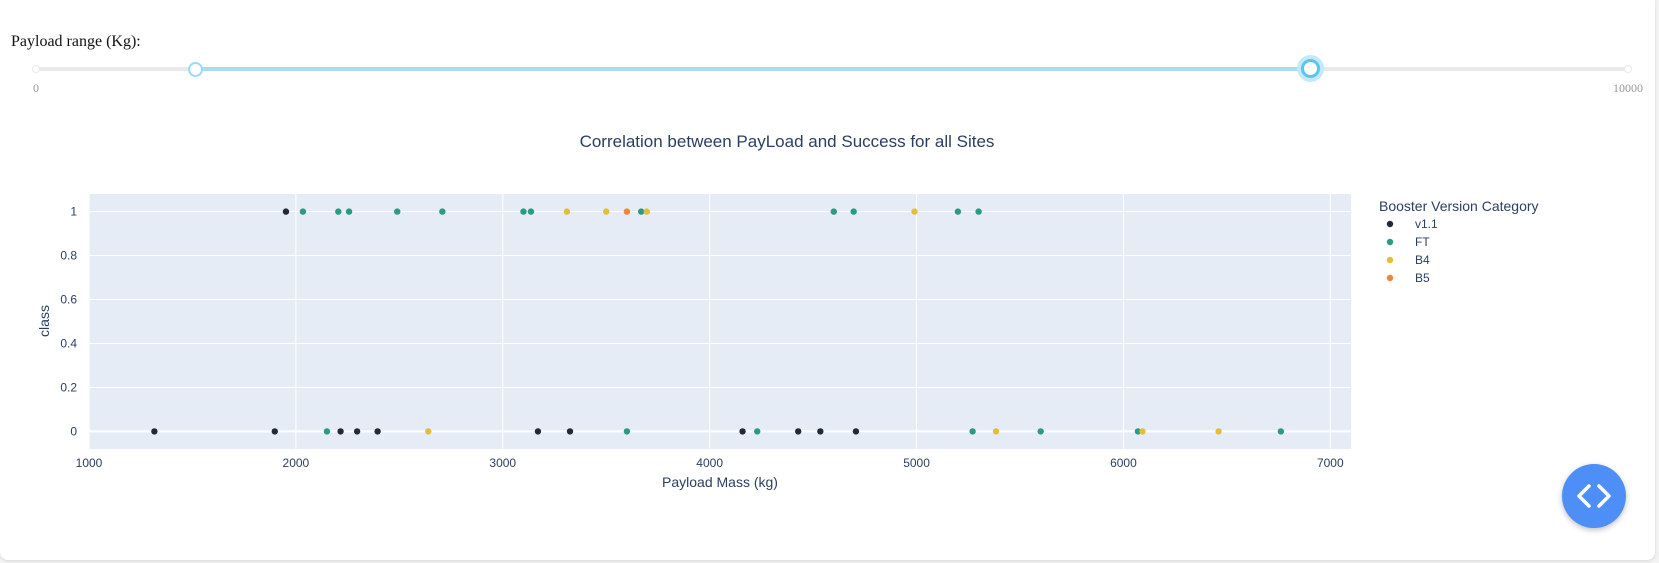 Image resolution: width=1659 pixels, height=563 pixels. What do you see at coordinates (44, 321) in the screenshot?
I see `y-axis-label: class` at bounding box center [44, 321].